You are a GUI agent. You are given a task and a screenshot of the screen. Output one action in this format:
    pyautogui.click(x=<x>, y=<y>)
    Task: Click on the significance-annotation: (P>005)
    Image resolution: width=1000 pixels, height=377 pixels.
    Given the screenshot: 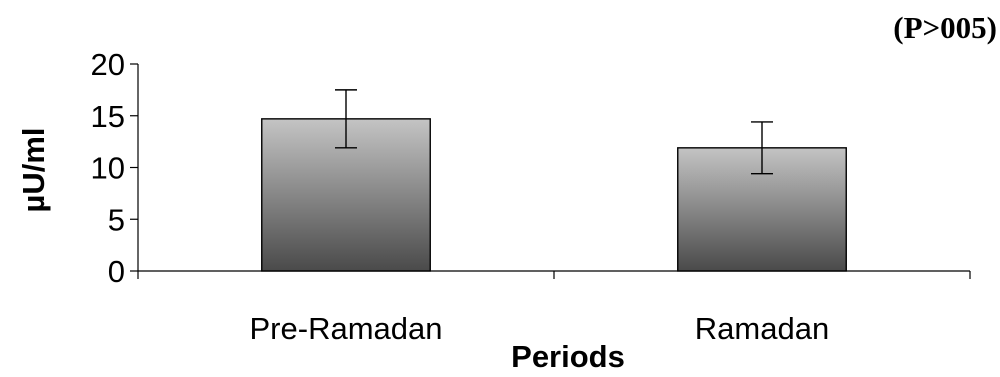 What is the action you would take?
    pyautogui.click(x=945, y=27)
    